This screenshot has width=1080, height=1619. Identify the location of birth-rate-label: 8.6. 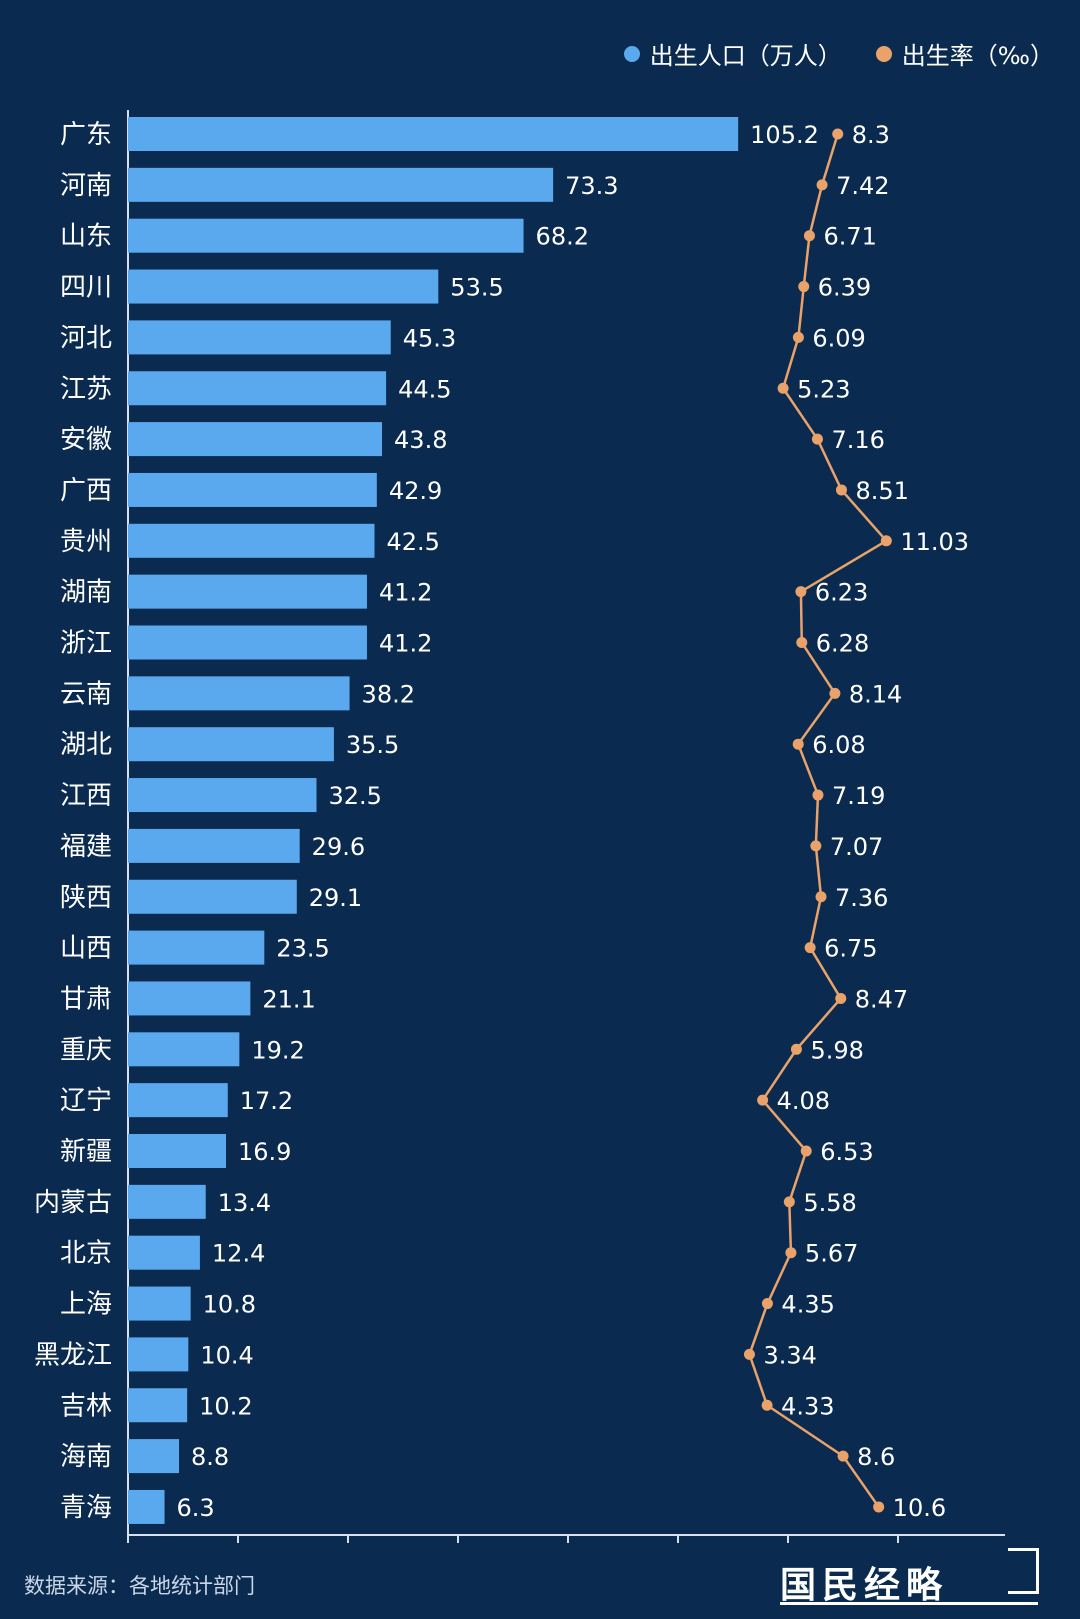
(876, 1457).